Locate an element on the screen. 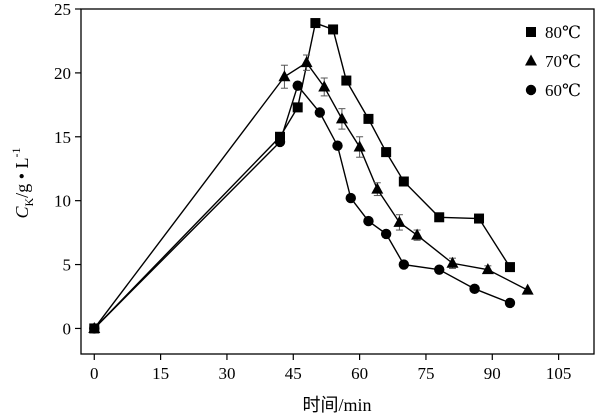  y-axis-label-rest: /g • L is located at coordinates (22, 178).